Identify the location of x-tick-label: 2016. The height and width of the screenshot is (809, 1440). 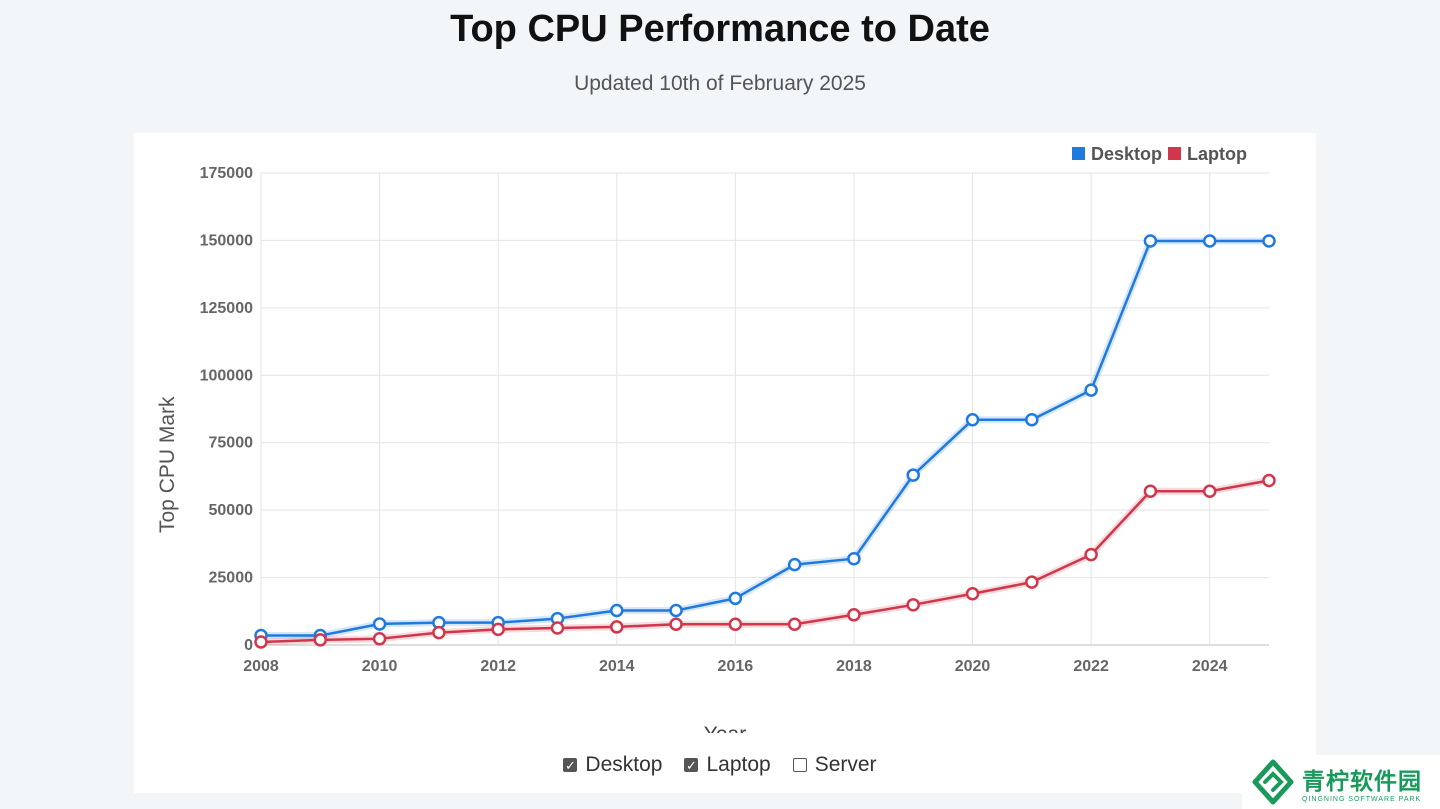
(736, 666).